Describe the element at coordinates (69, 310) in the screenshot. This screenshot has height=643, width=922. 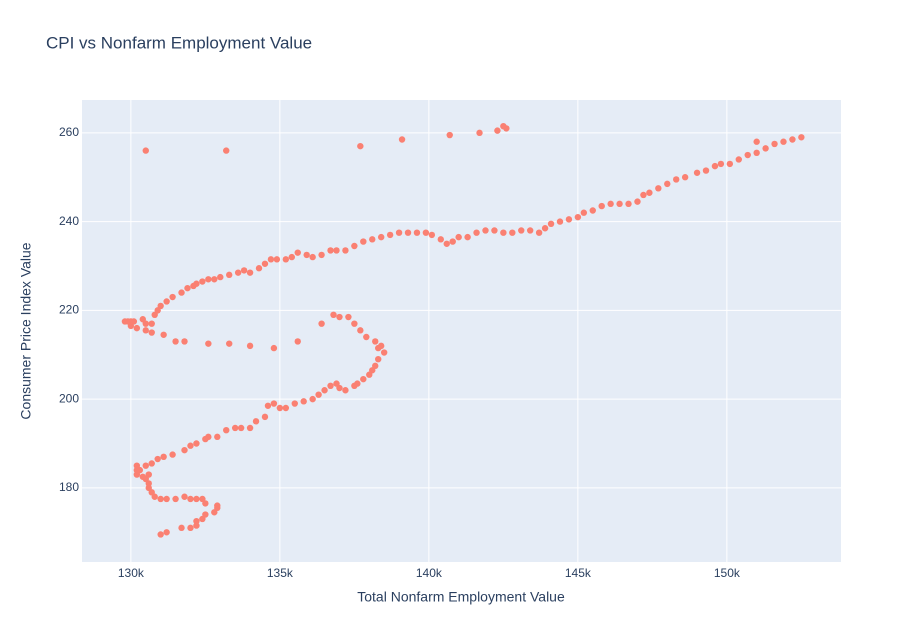
I see `y-tick-label: 220` at that location.